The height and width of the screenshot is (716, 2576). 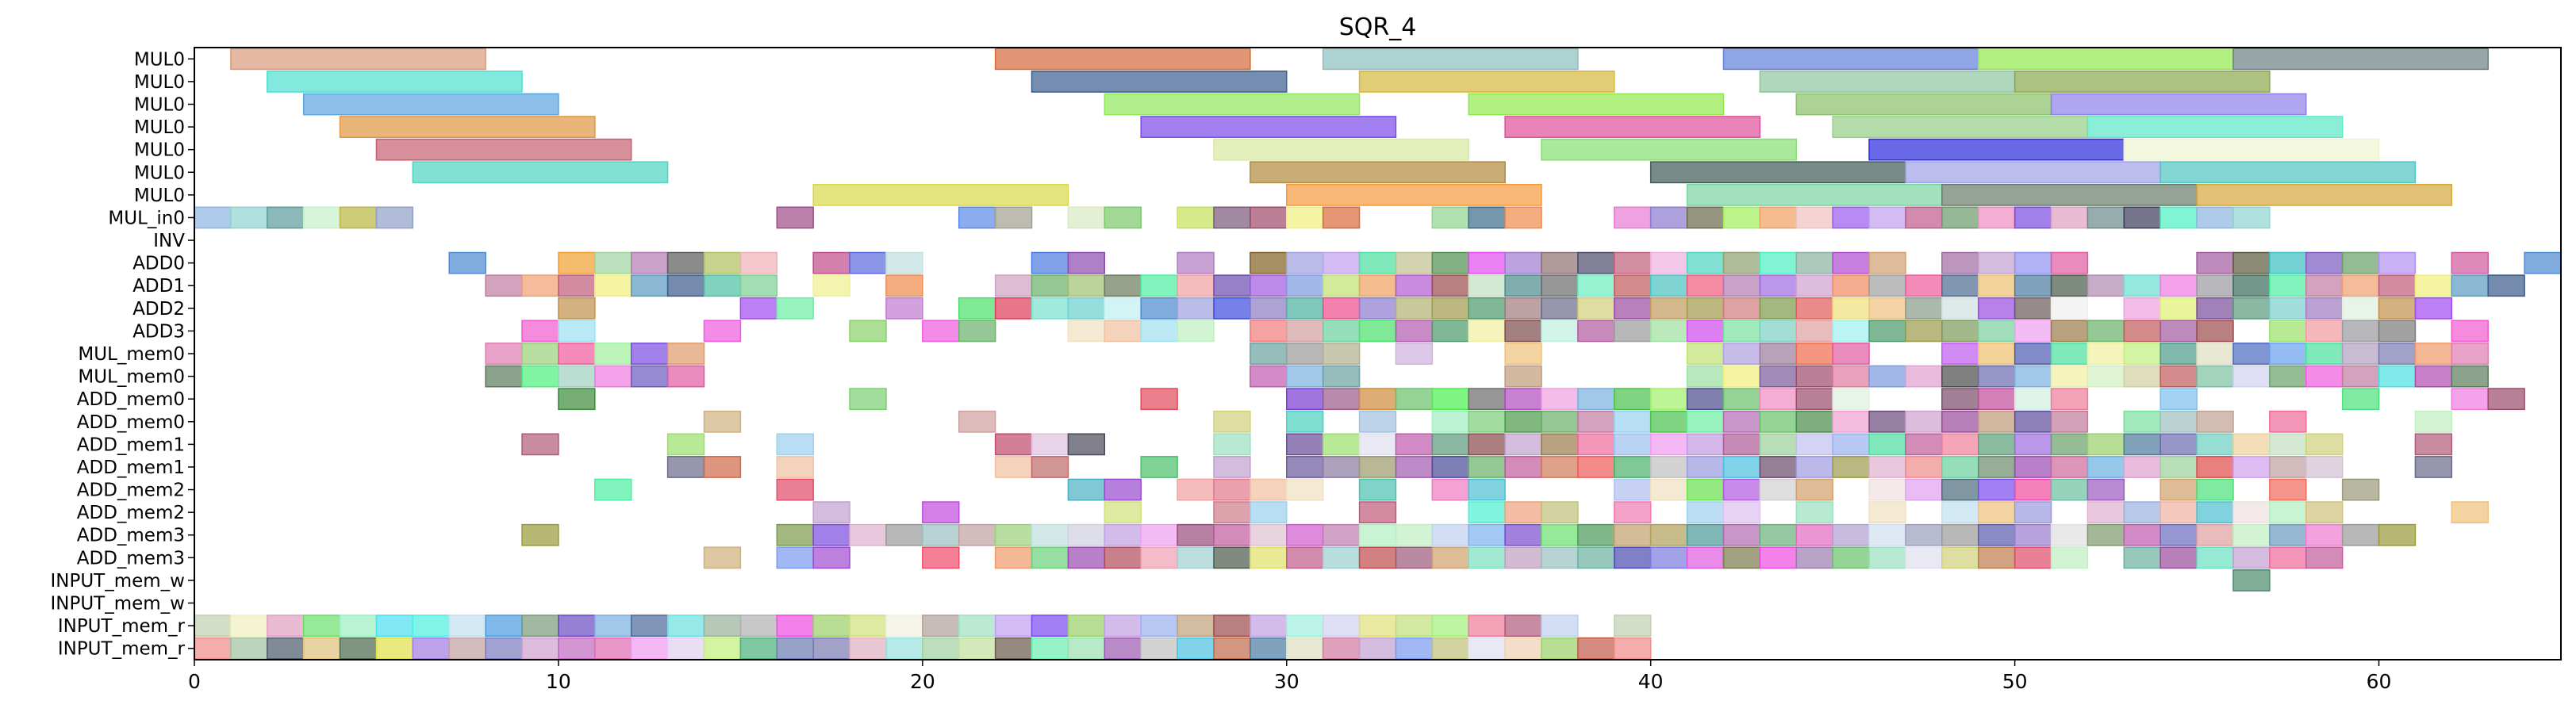 What do you see at coordinates (1287, 682) in the screenshot?
I see `x-tick-label: 30` at bounding box center [1287, 682].